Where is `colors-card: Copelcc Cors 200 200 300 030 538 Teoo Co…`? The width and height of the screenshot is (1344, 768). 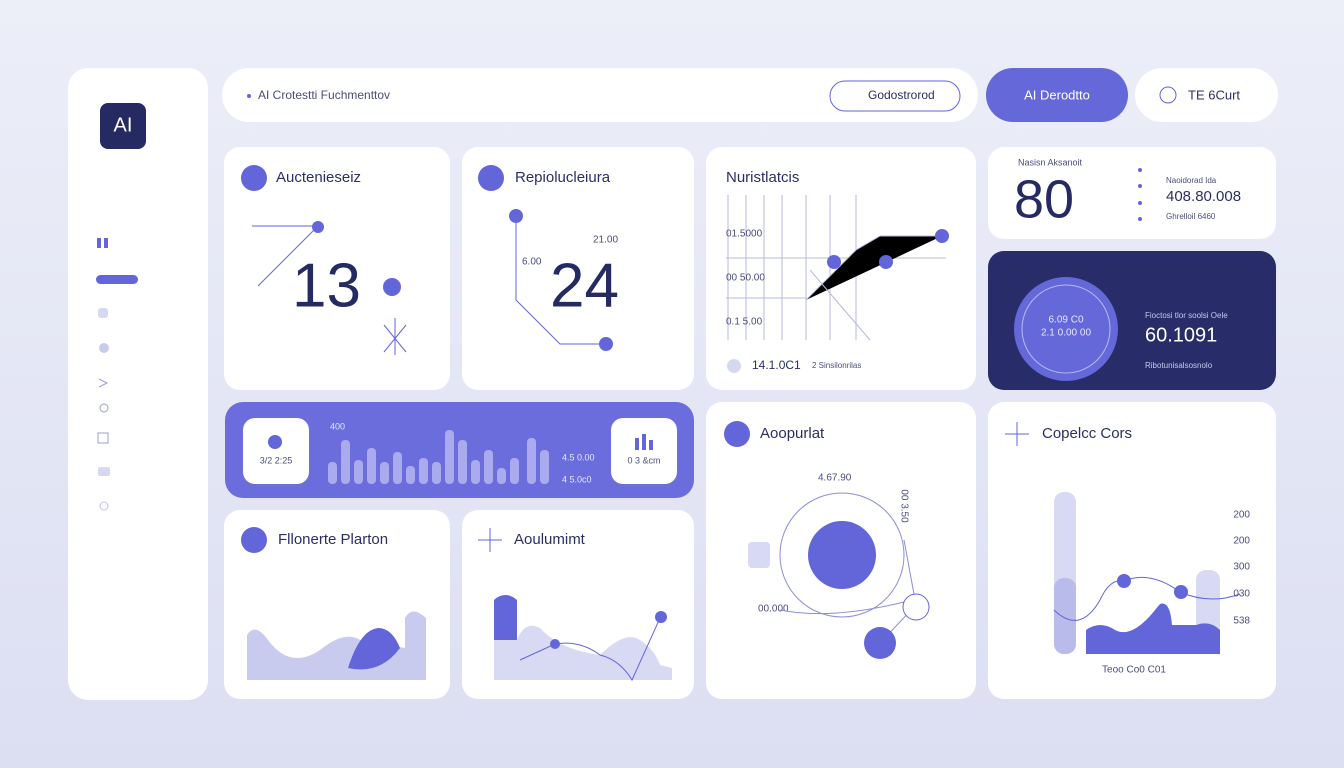
colors-card: Copelcc Cors 200 200 300 030 538 Teoo Co… is located at coordinates (1132, 550).